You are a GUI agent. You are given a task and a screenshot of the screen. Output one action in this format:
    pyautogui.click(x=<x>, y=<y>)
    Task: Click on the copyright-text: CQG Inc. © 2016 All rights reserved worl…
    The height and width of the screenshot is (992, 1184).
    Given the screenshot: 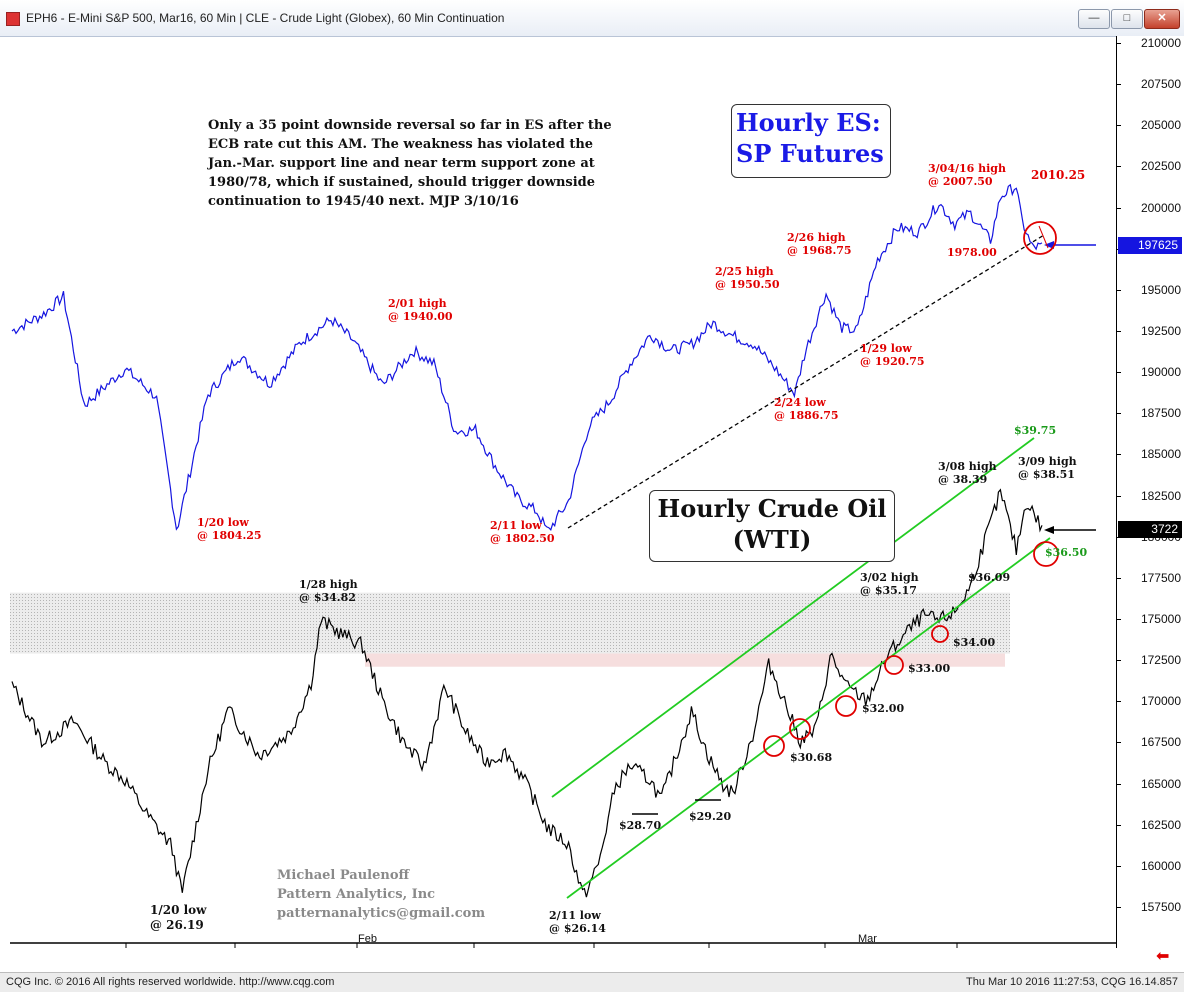 What is the action you would take?
    pyautogui.click(x=170, y=982)
    